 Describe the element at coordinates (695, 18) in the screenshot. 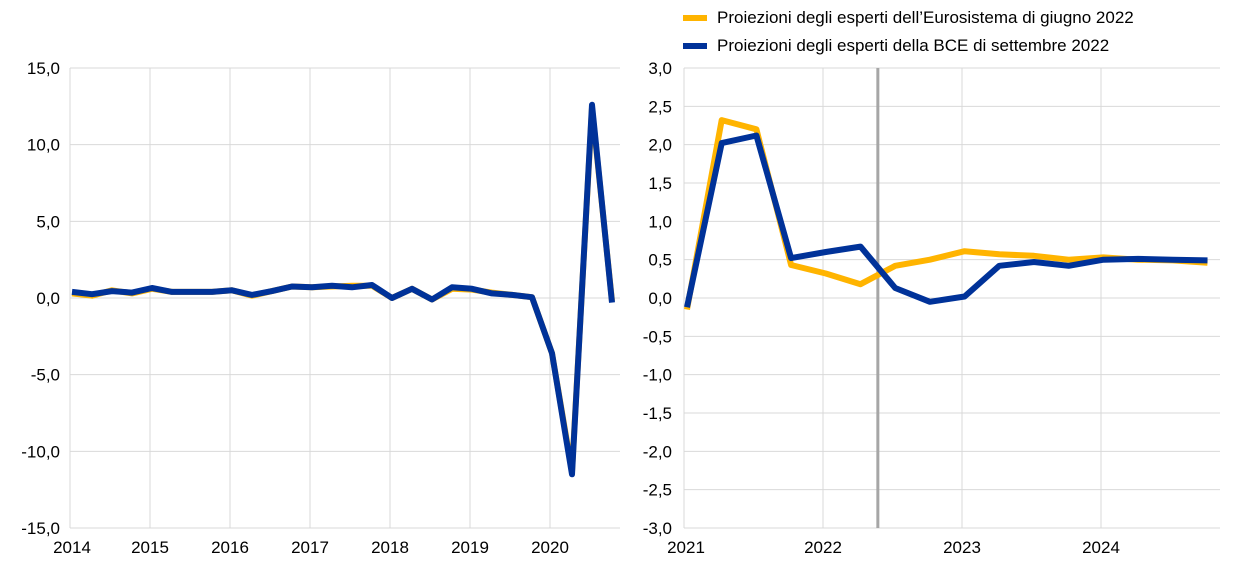

I see `legend-swatch-yellow` at that location.